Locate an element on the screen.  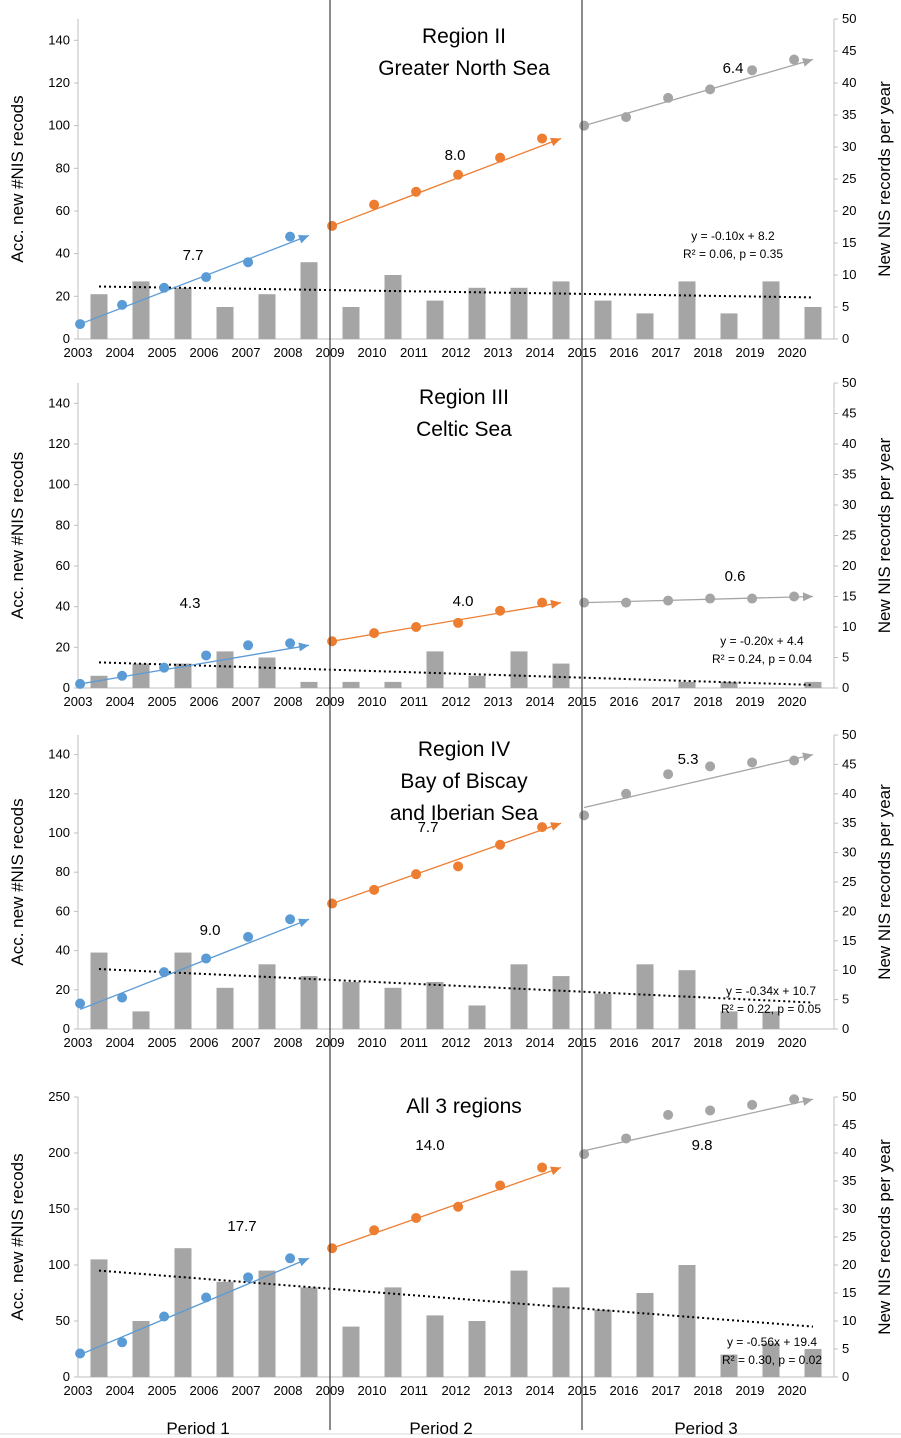
regression-equation-line: R² = 0.06, p = 0.35 is located at coordinates (733, 254).